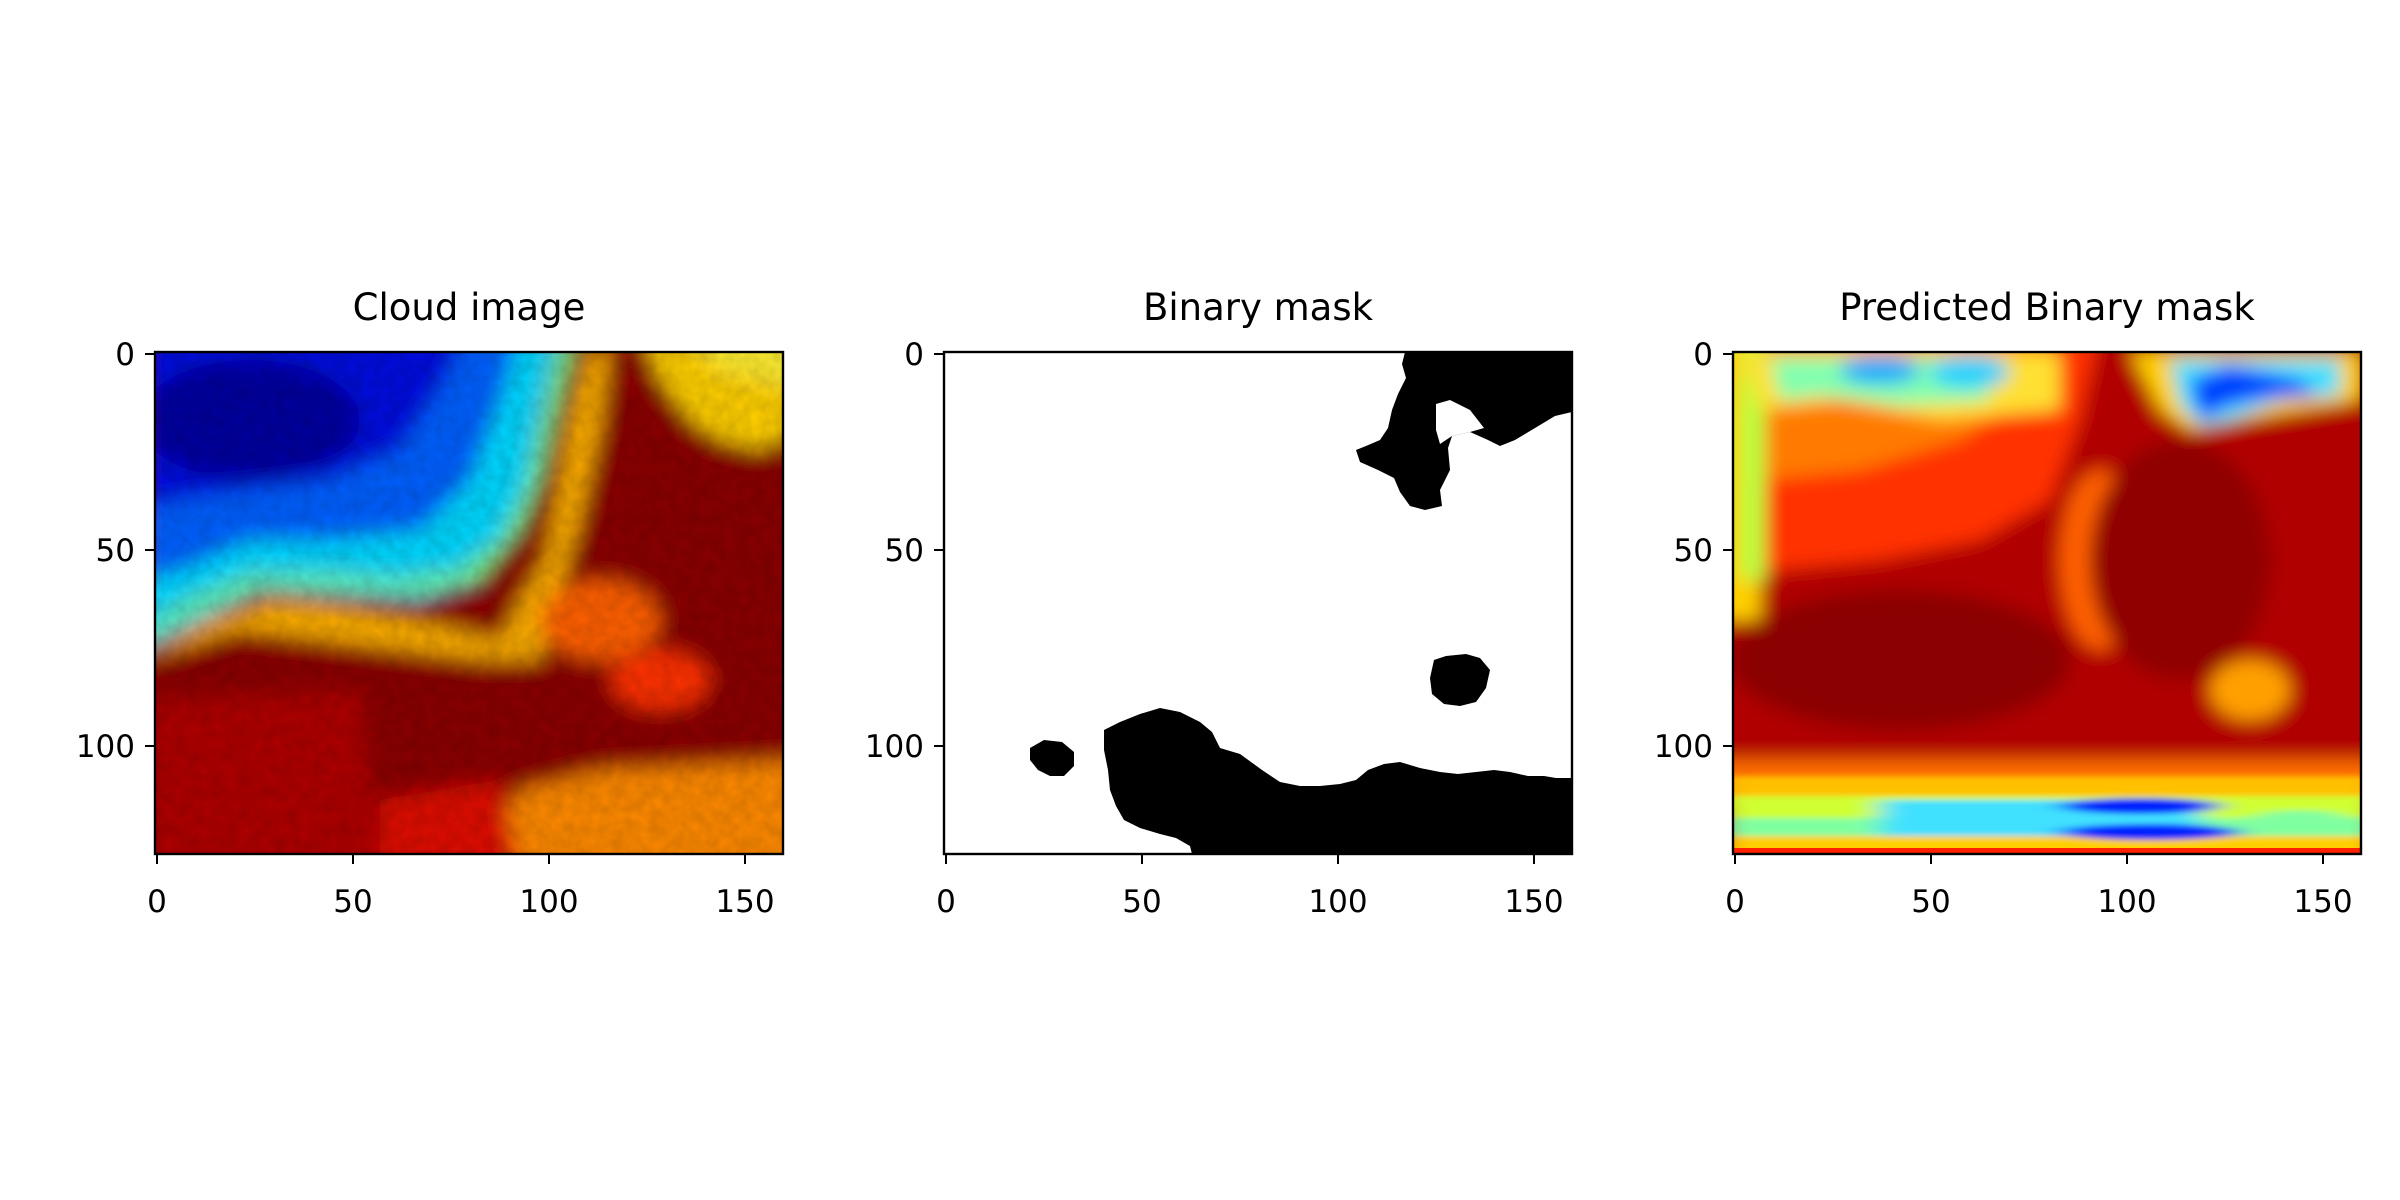 The image size is (2400, 1200). What do you see at coordinates (461, 887) in the screenshot?
I see `x-axis-cloud: 0 50 100 150` at bounding box center [461, 887].